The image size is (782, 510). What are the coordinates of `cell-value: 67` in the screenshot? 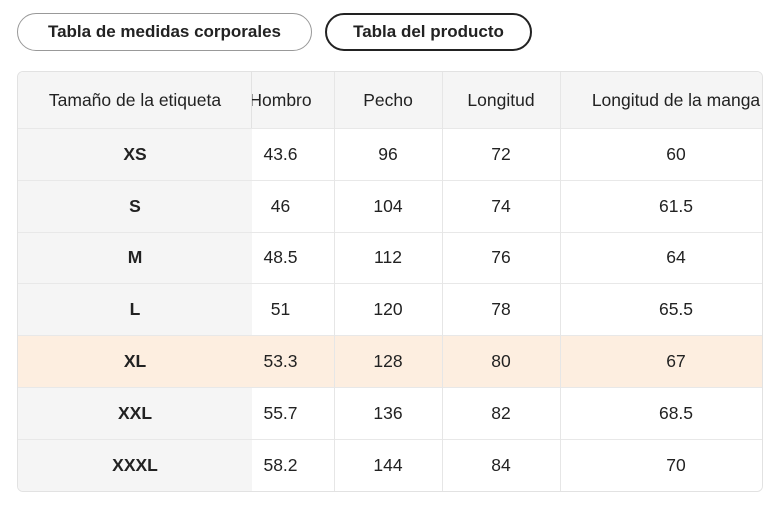 It's located at (661, 362).